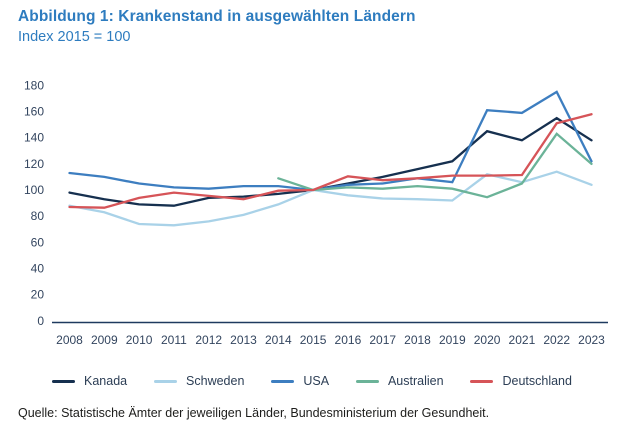 The width and height of the screenshot is (620, 432). Describe the element at coordinates (104, 340) in the screenshot. I see `x-tick-label: 2009` at that location.